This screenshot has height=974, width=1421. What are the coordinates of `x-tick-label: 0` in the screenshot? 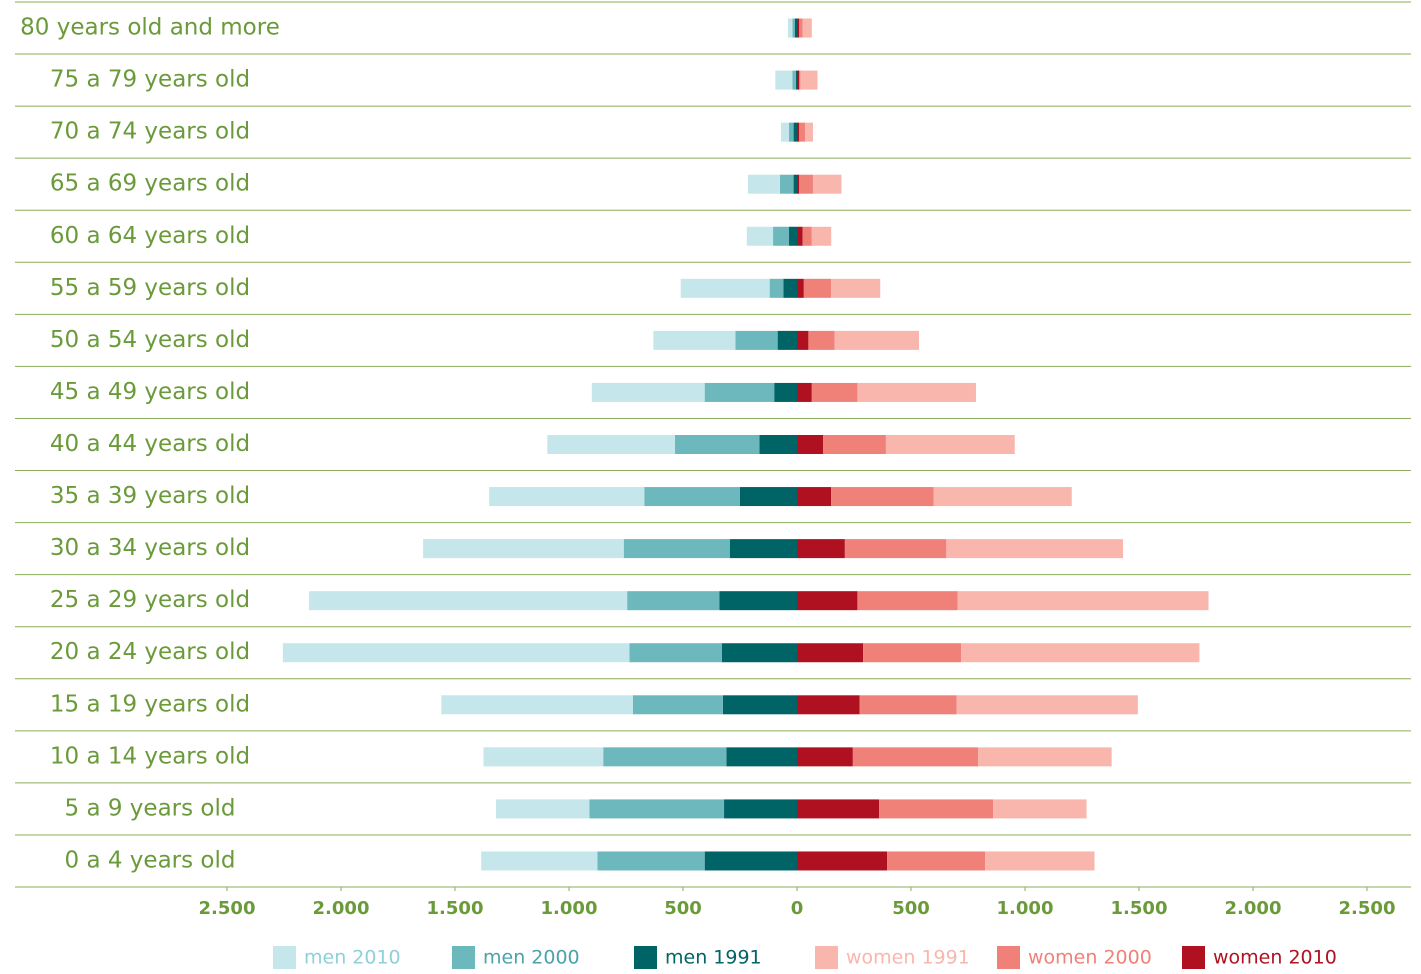 It's located at (797, 908).